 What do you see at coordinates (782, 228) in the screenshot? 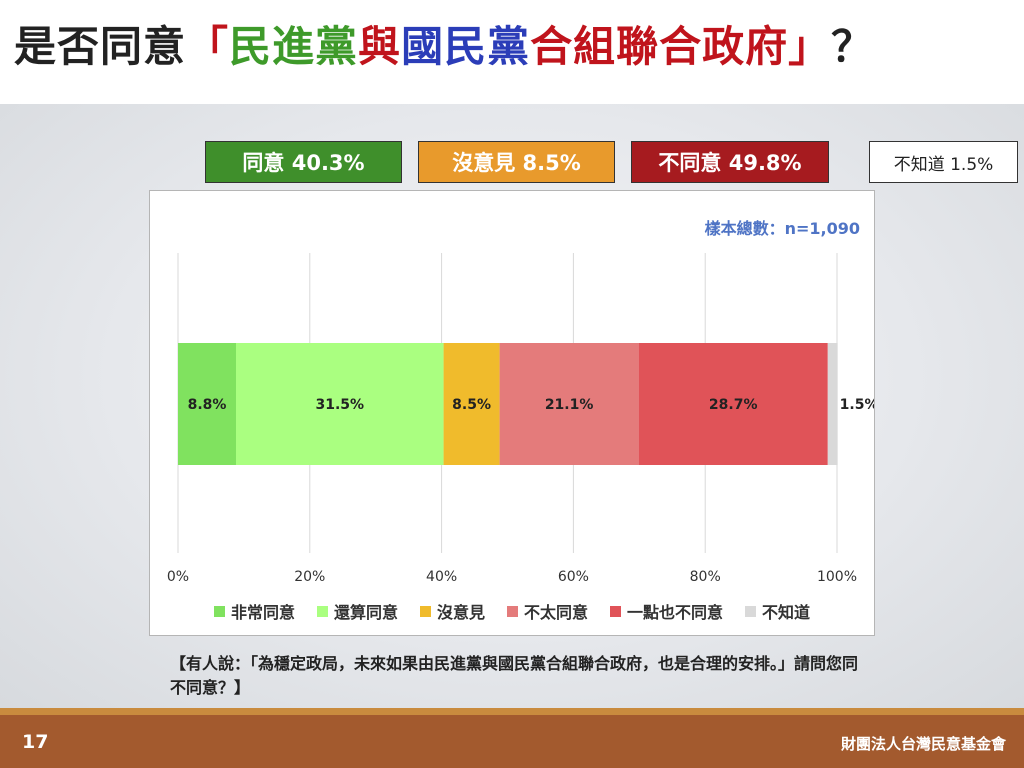
I see `sample-size: 樣本總數：n=1,090` at bounding box center [782, 228].